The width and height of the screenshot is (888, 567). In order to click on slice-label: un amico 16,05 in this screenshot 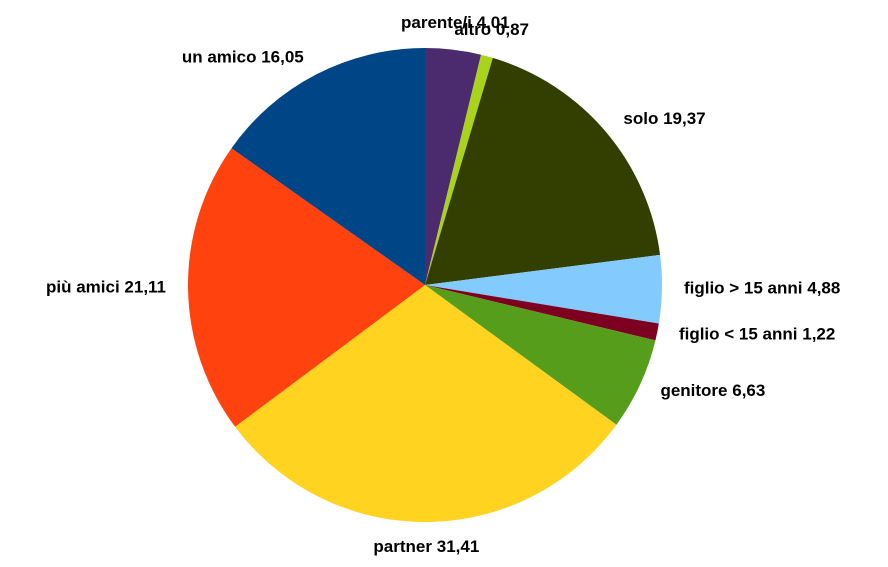, I will do `click(243, 57)`.